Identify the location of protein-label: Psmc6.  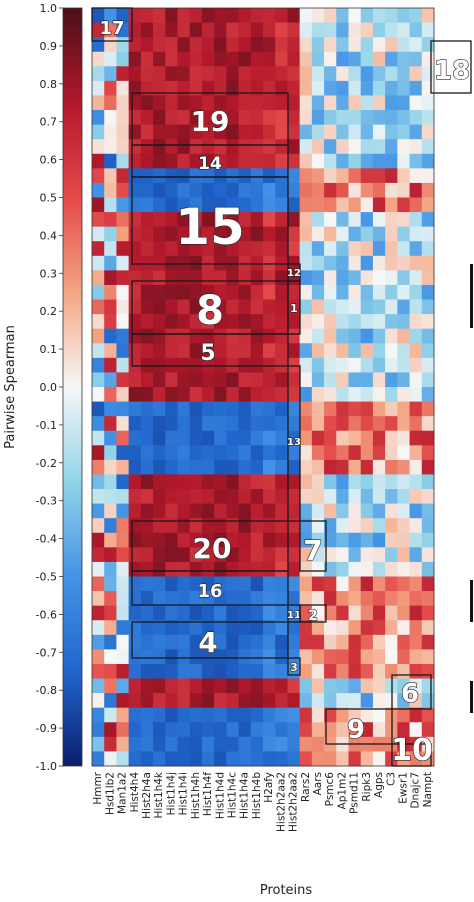
(330, 789).